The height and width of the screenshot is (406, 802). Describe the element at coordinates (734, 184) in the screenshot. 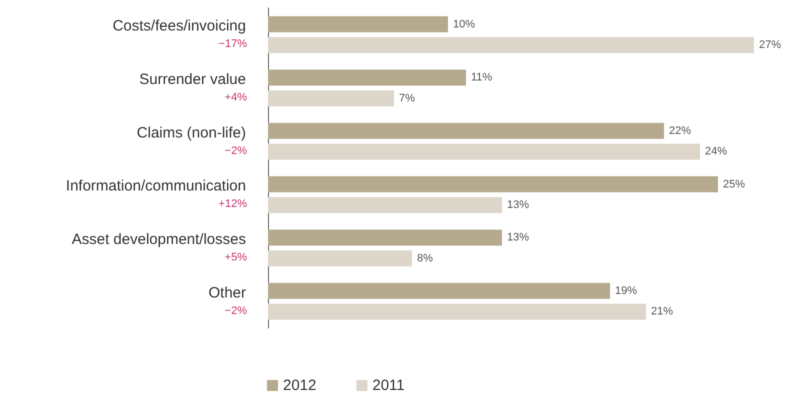

I see `data-label: 25%` at that location.